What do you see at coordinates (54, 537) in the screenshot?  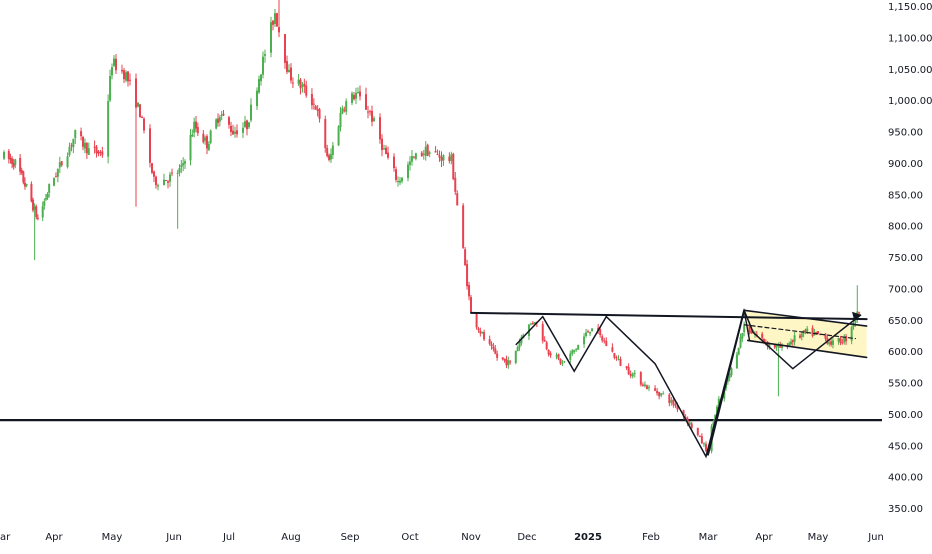 I see `time-tick-label: Apr` at bounding box center [54, 537].